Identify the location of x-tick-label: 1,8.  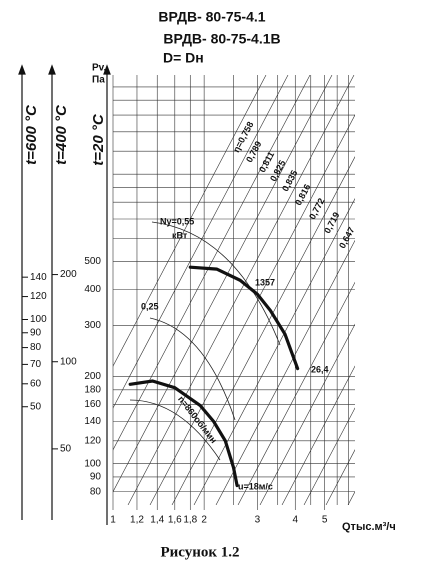
(190, 520).